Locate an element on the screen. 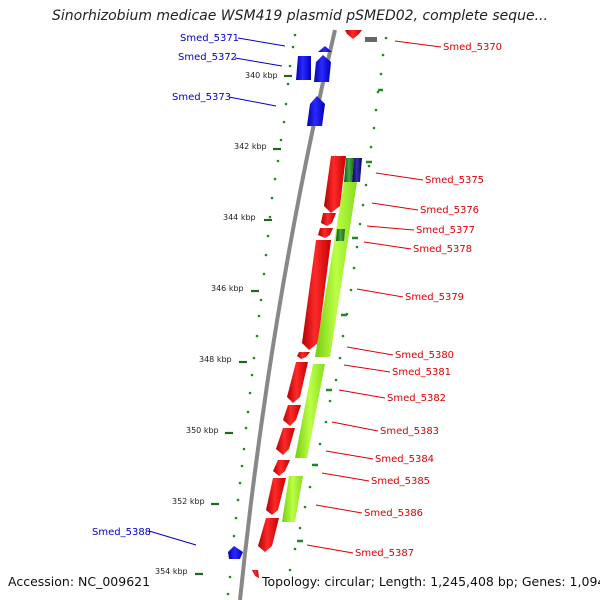  forward-genes is located at coordinates (280, 302).